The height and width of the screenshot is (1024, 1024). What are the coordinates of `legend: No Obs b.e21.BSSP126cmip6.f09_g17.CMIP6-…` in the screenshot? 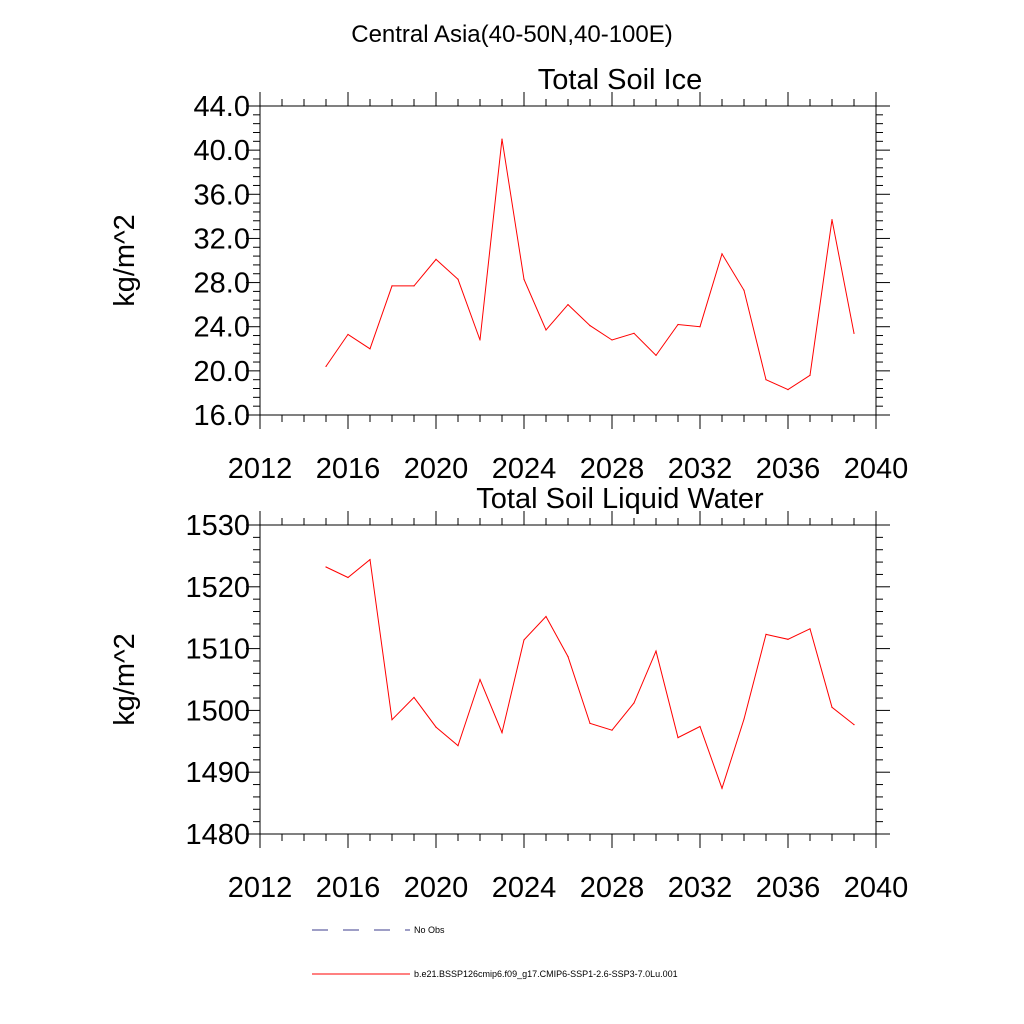 It's located at (495, 952).